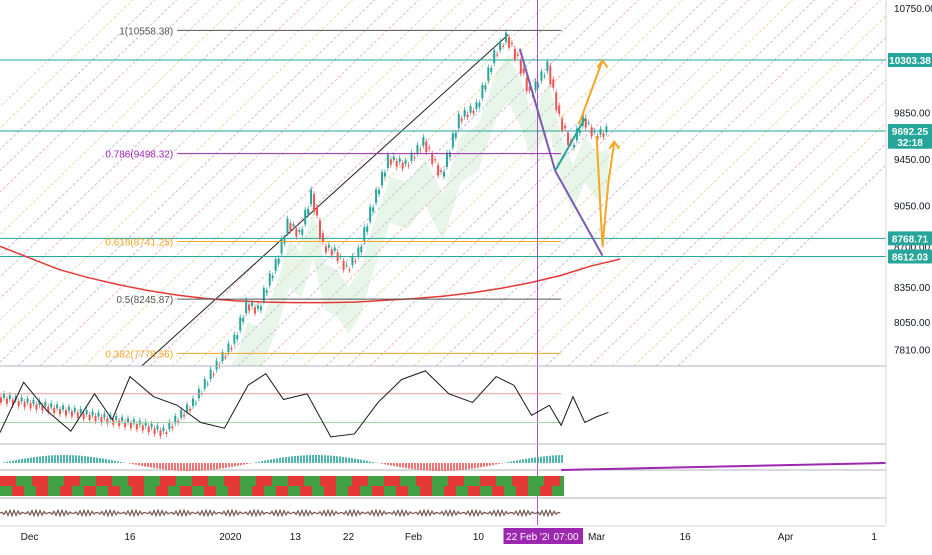 Image resolution: width=932 pixels, height=555 pixels. What do you see at coordinates (912, 288) in the screenshot?
I see `price-tick-label: 8350.00` at bounding box center [912, 288].